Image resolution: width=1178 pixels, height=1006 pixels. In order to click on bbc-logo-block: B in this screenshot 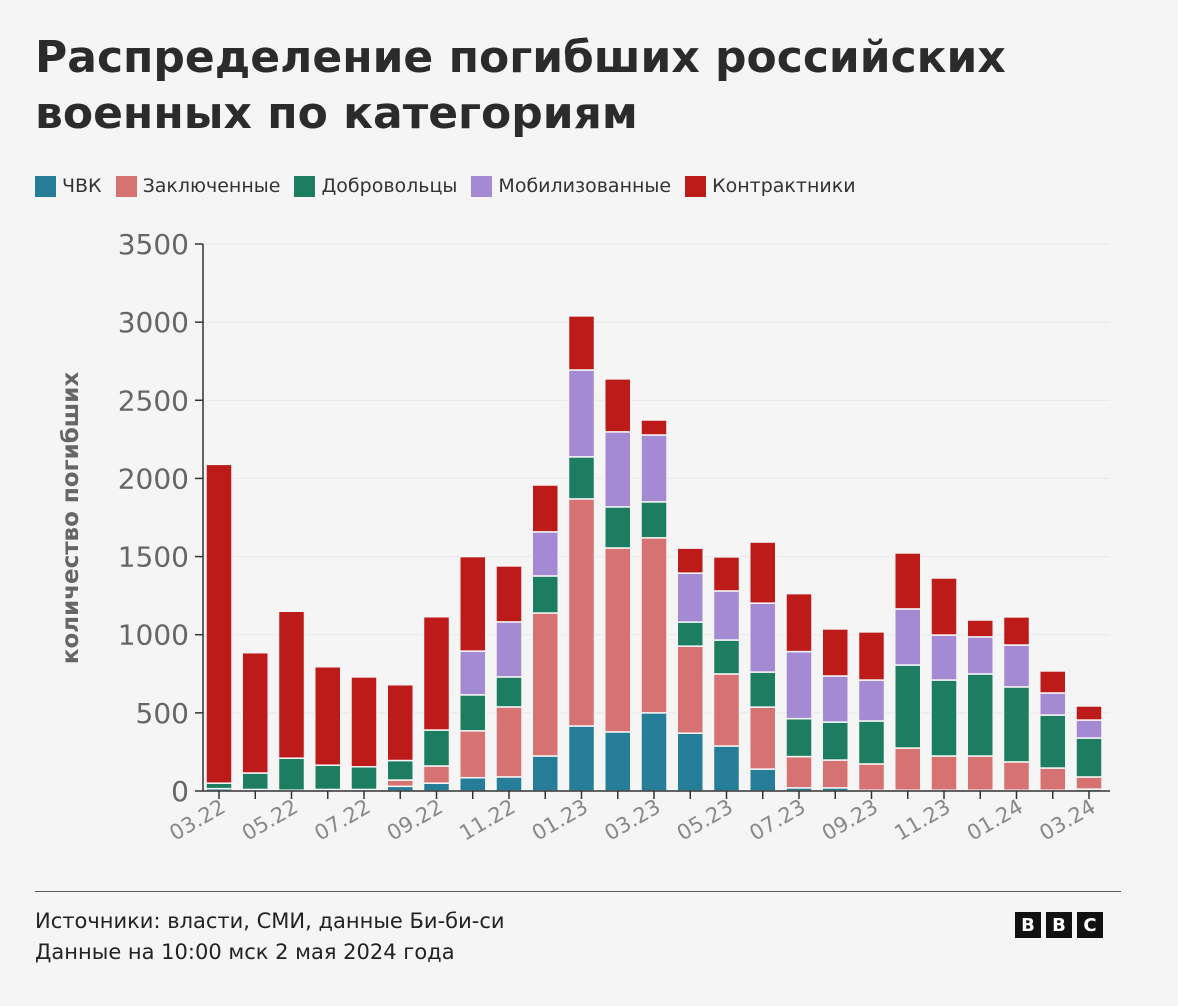, I will do `click(1059, 925)`.